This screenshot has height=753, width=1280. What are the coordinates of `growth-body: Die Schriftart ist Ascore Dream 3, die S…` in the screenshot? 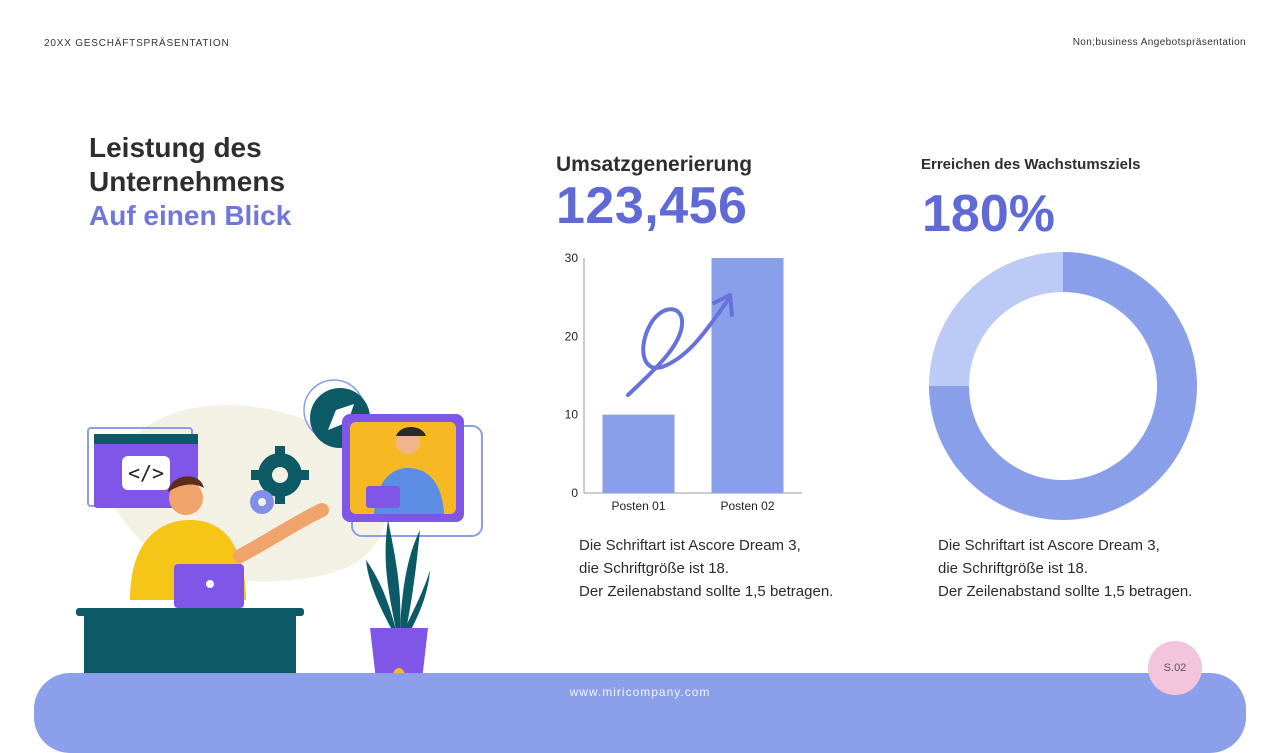 It's located at (1065, 568).